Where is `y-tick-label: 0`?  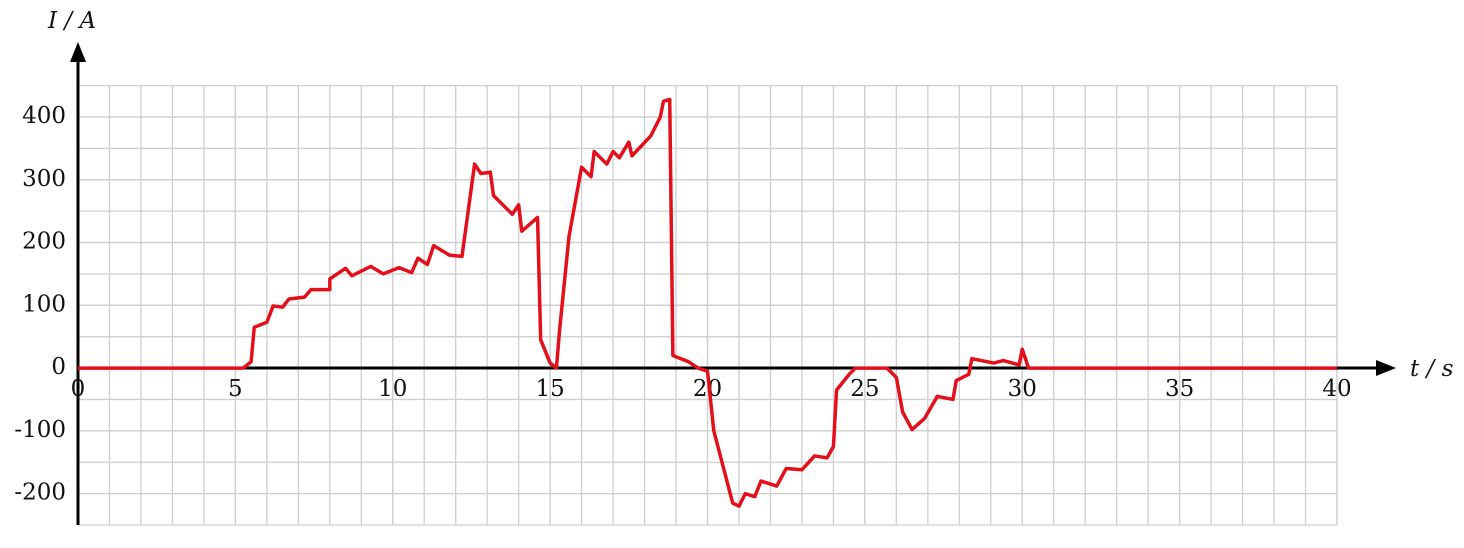 y-tick-label: 0 is located at coordinates (58, 367).